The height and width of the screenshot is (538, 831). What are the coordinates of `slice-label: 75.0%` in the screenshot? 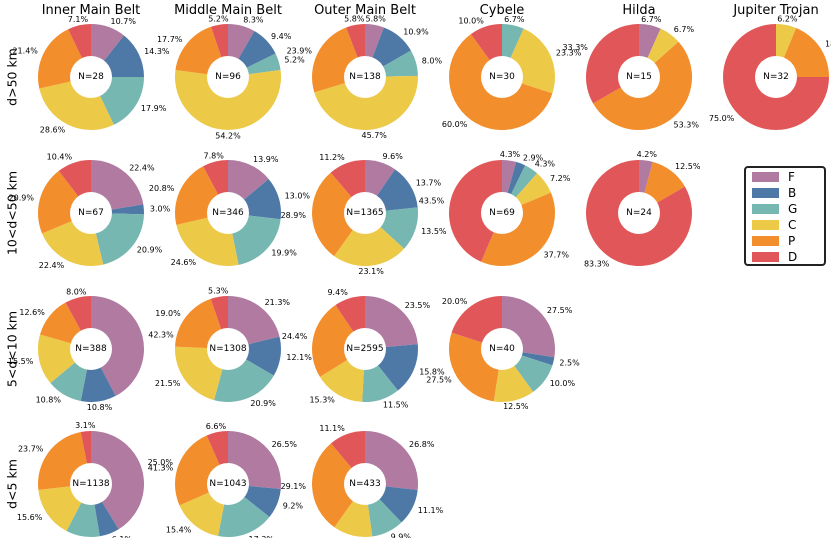 It's located at (722, 118).